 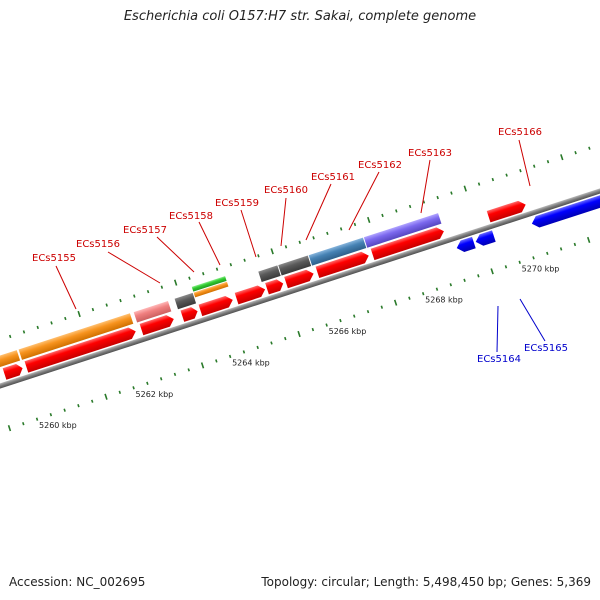 What do you see at coordinates (520, 132) in the screenshot?
I see `gene-label-ecs5166: ECs5166` at bounding box center [520, 132].